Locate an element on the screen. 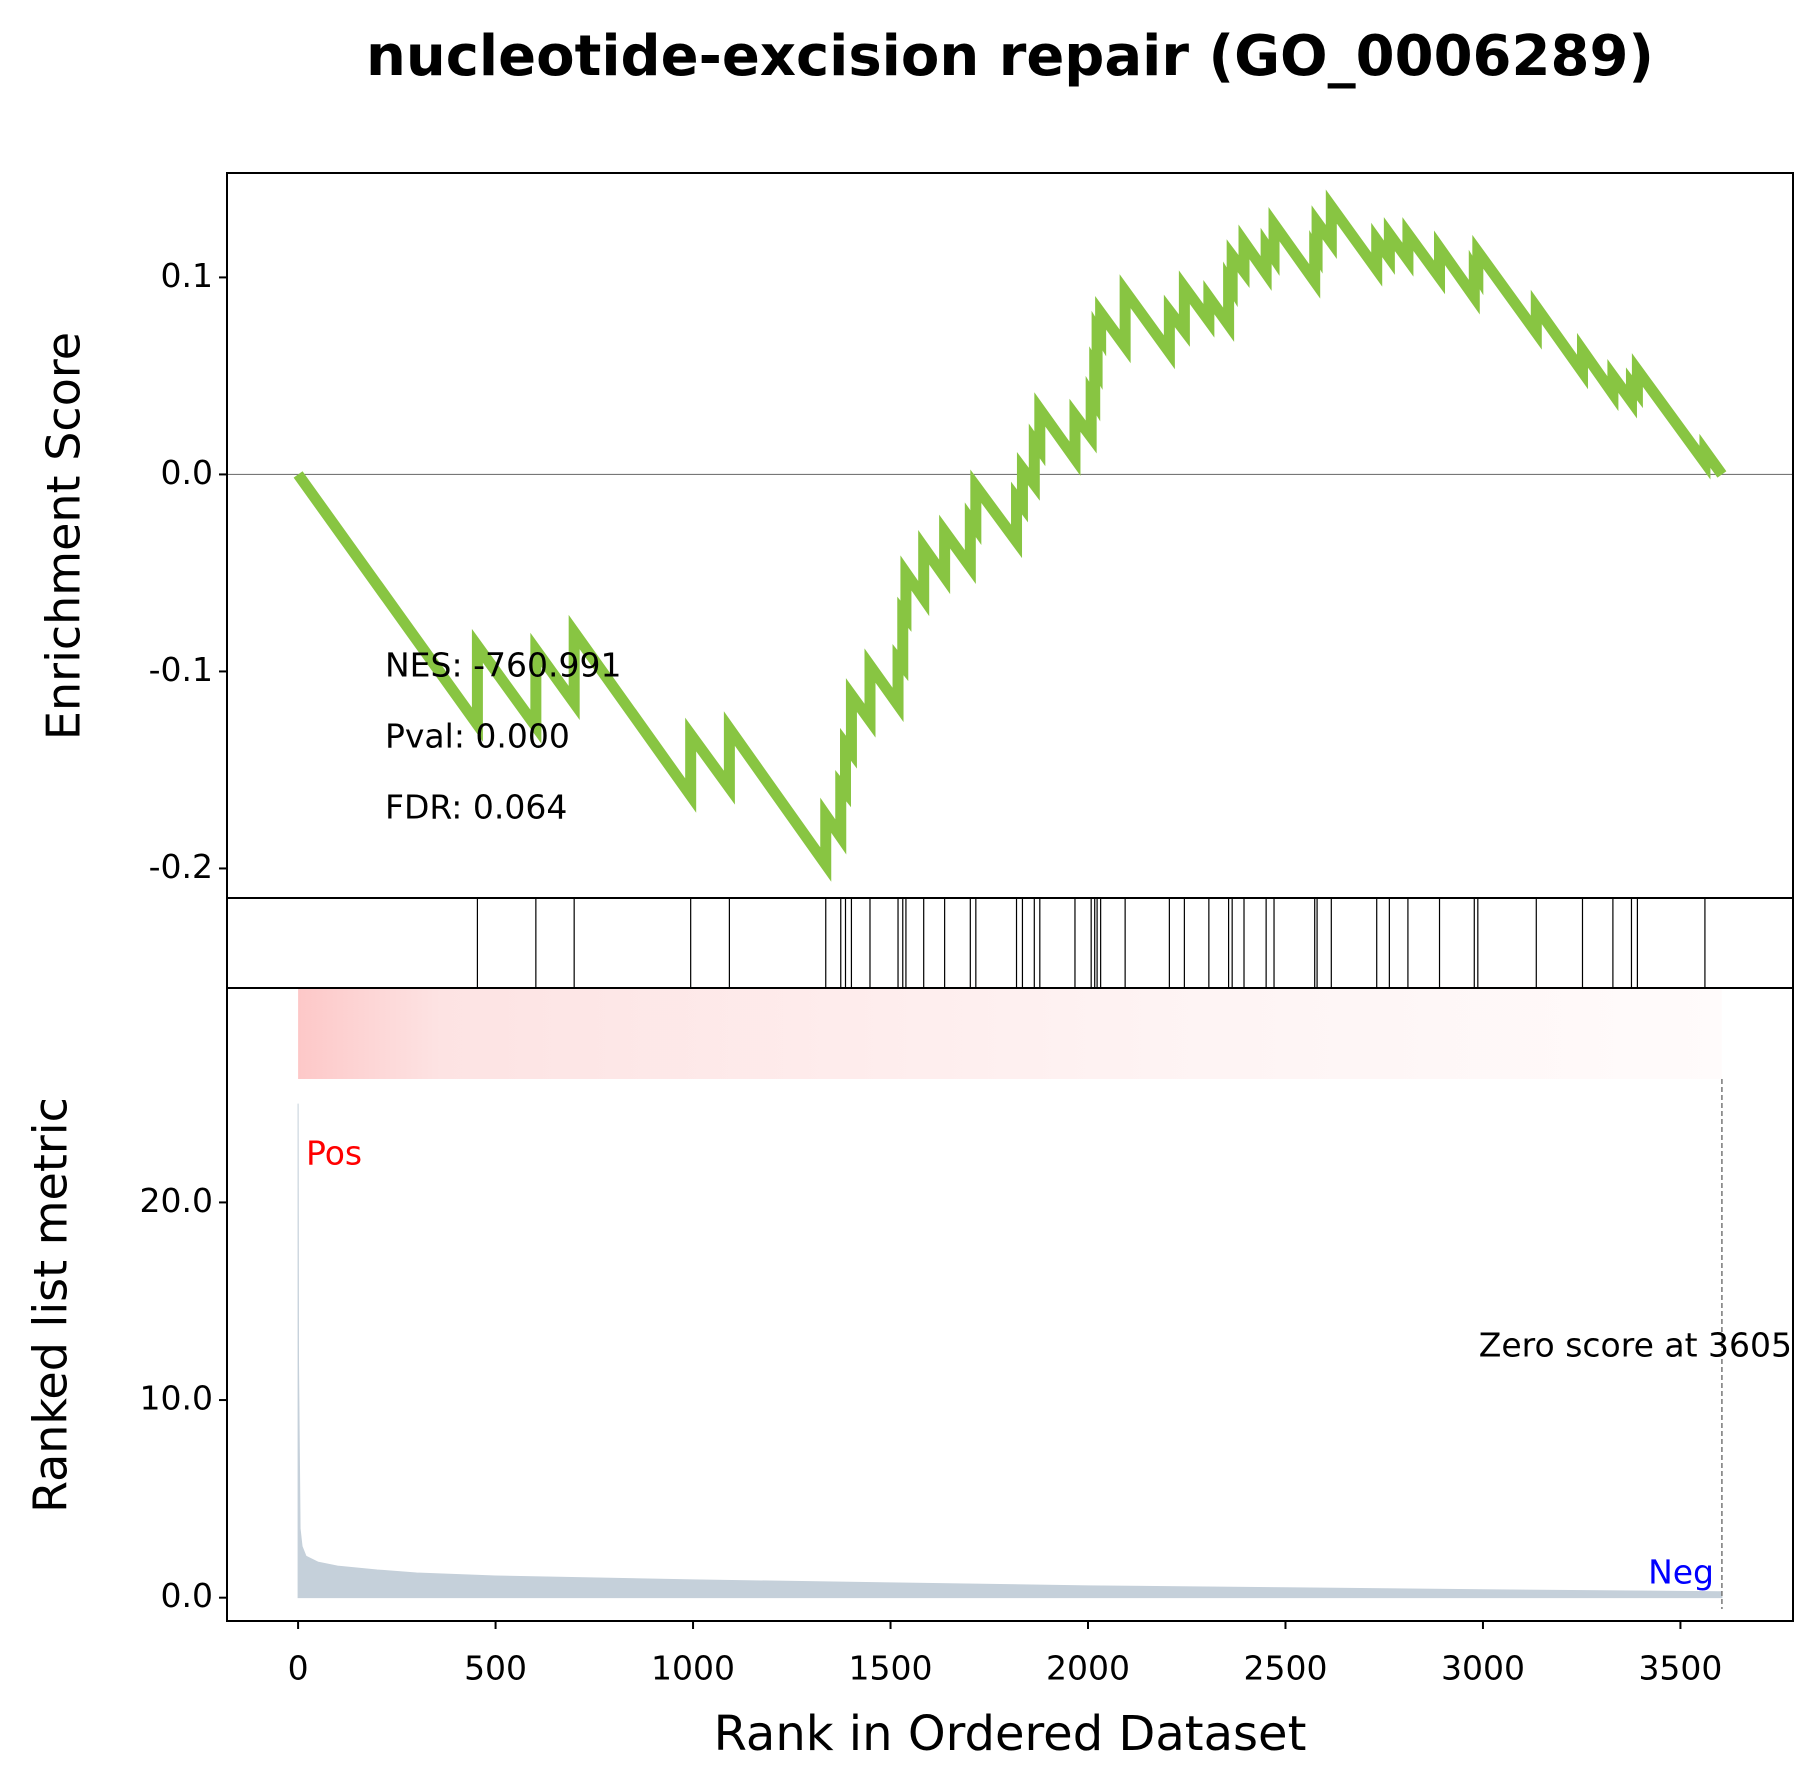 The image size is (1819, 1788). stat-annotation: NES: -760.991 is located at coordinates (503, 665).